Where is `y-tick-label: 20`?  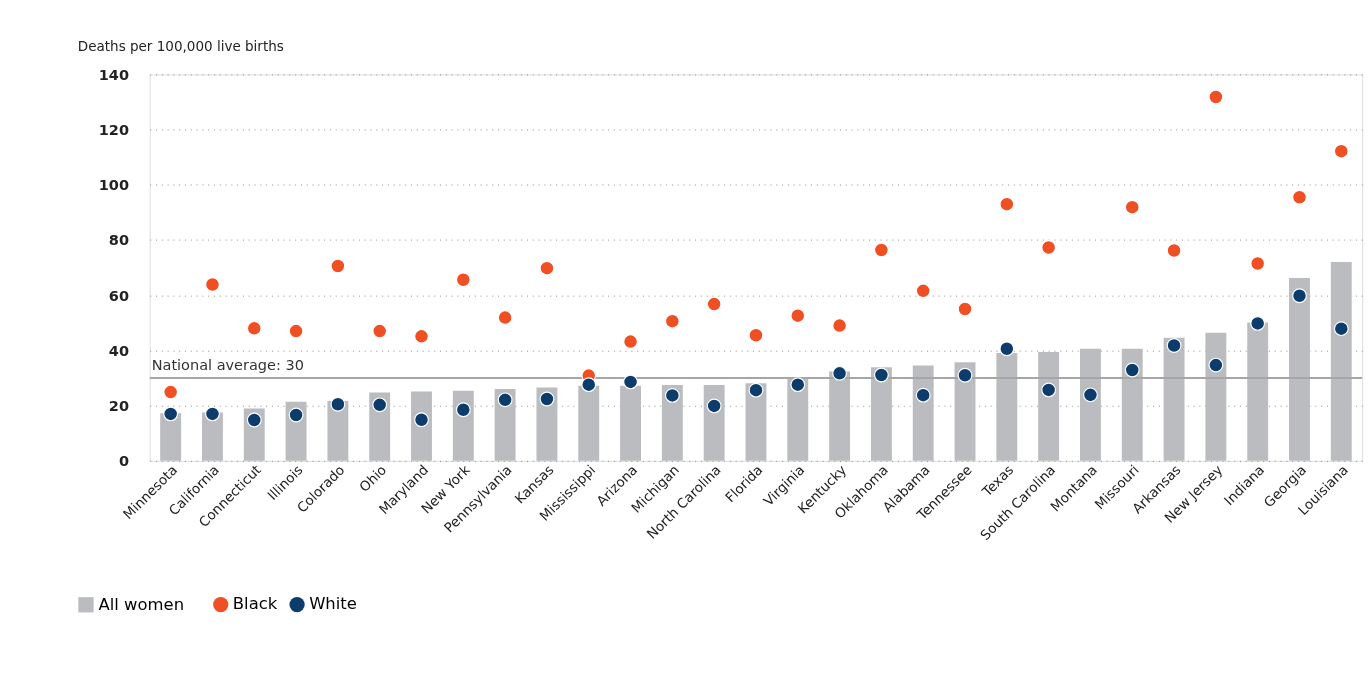 y-tick-label: 20 is located at coordinates (118, 405).